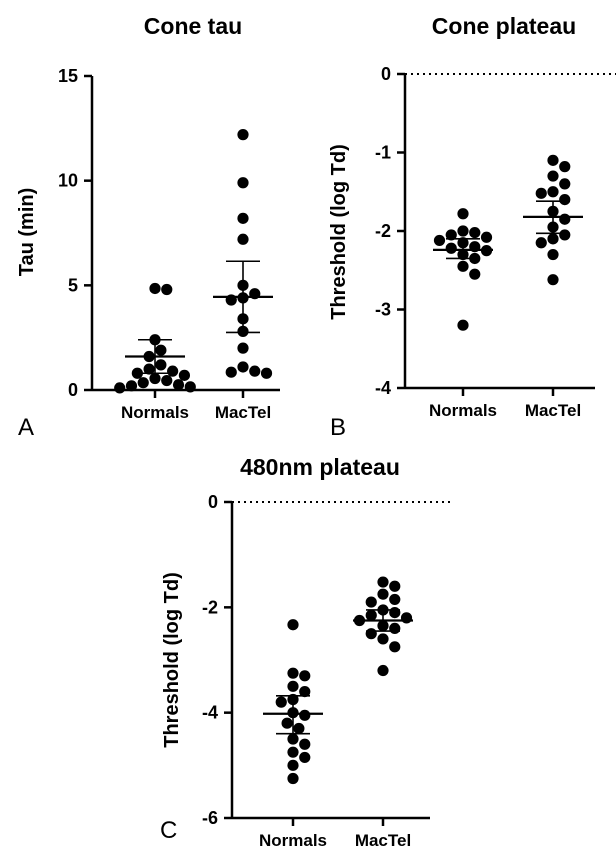 The width and height of the screenshot is (616, 855). What do you see at coordinates (68, 181) in the screenshot?
I see `y-tick-label: 10` at bounding box center [68, 181].